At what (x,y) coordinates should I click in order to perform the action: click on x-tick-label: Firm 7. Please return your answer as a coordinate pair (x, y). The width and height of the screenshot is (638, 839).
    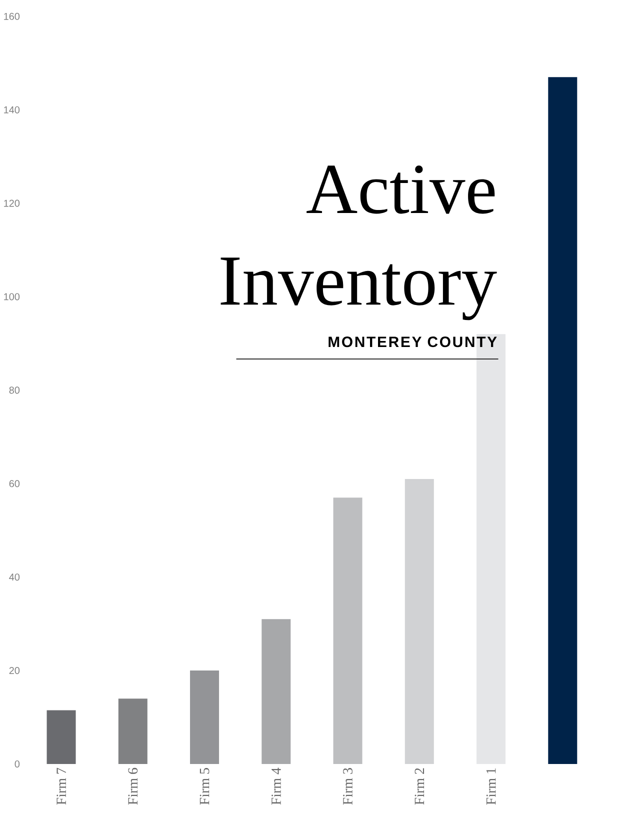
    Looking at the image, I should click on (61, 786).